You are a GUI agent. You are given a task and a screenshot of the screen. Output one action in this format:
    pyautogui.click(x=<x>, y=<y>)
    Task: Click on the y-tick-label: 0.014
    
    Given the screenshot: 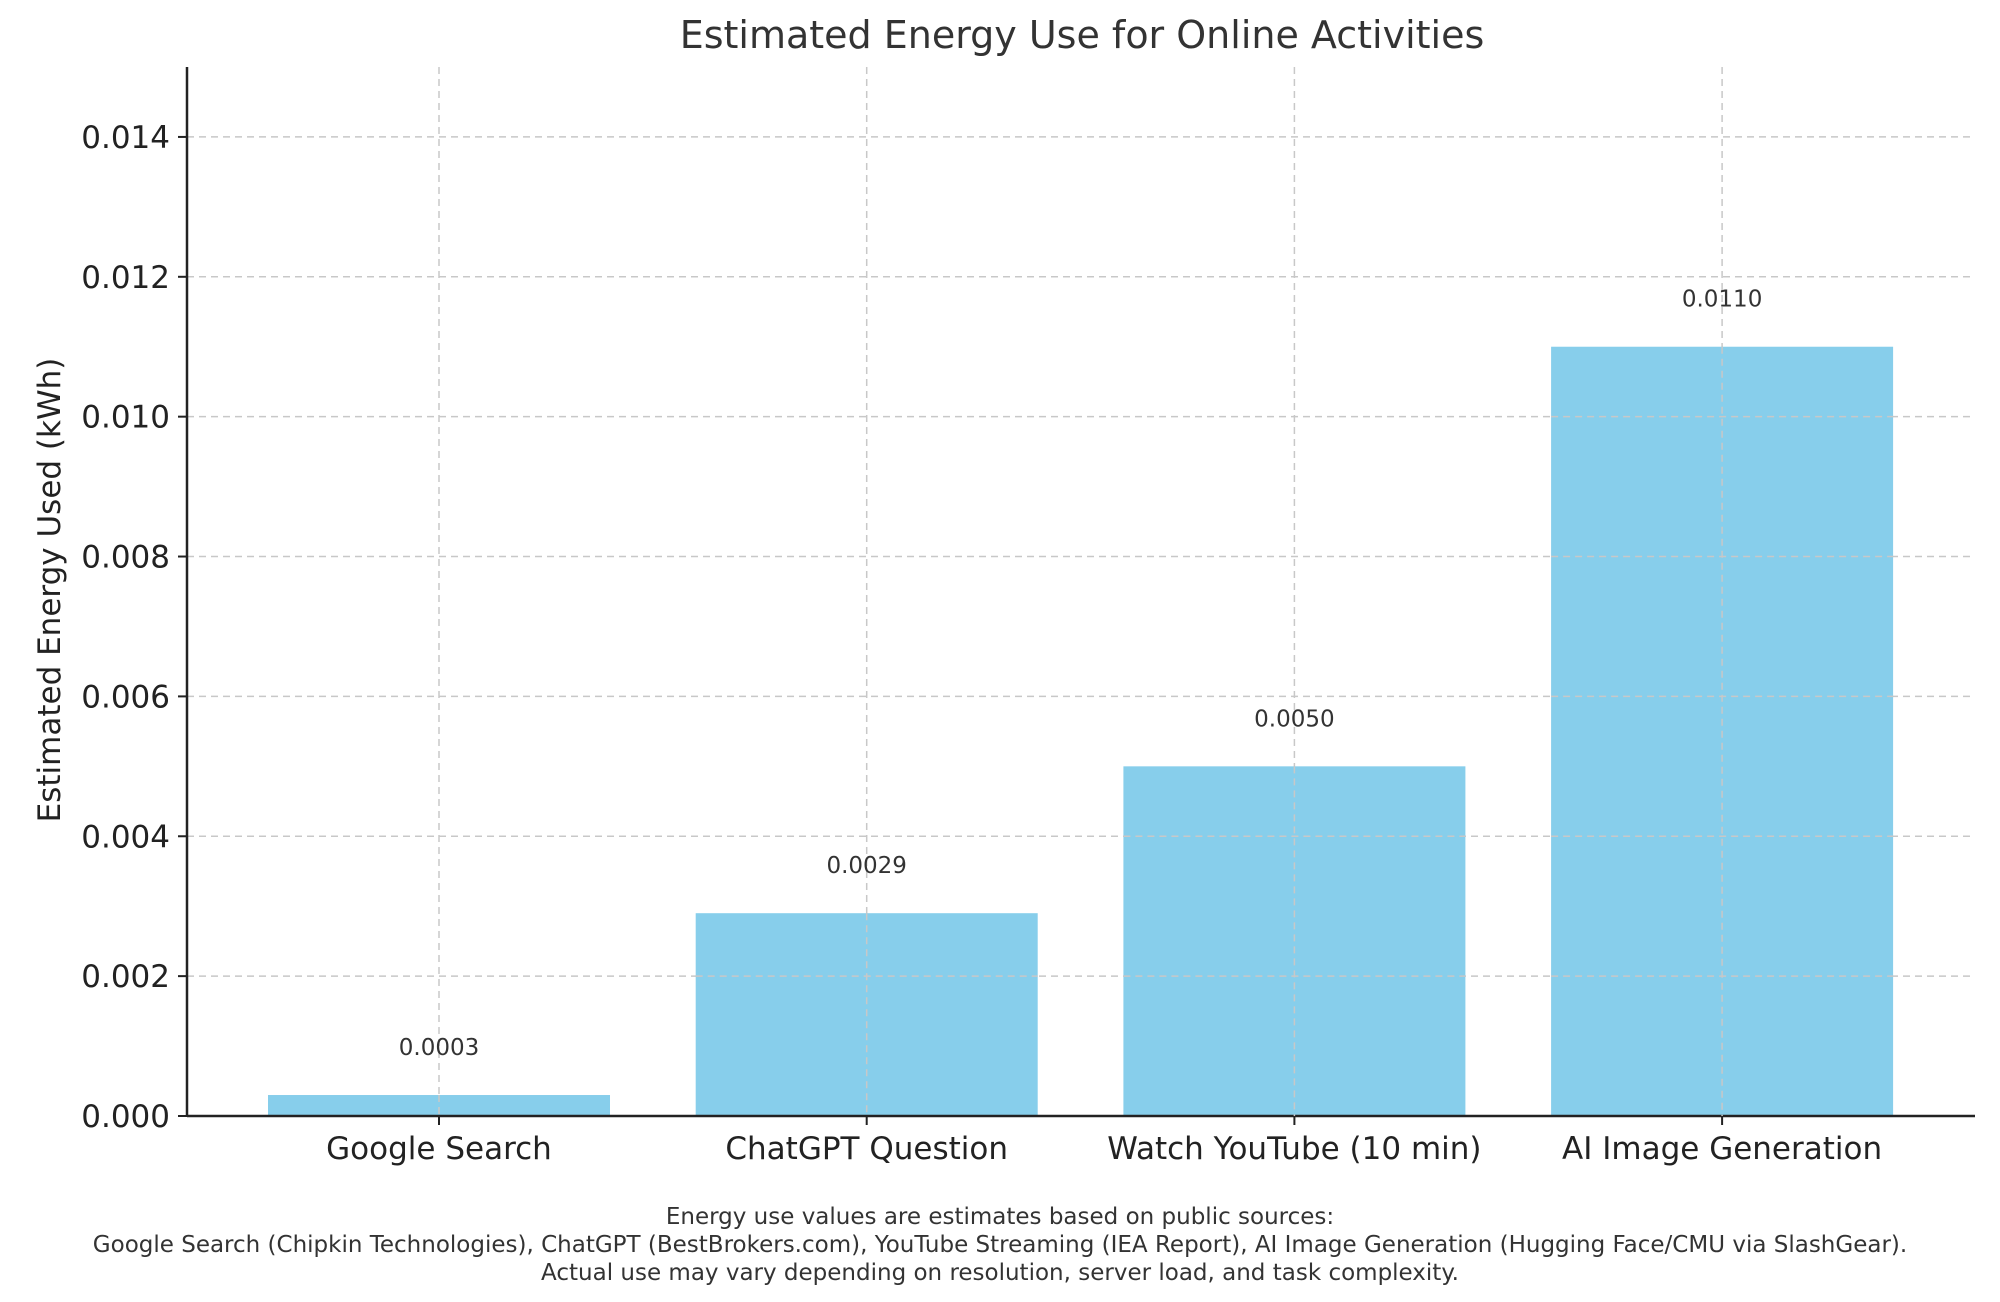 What is the action you would take?
    pyautogui.click(x=125, y=138)
    